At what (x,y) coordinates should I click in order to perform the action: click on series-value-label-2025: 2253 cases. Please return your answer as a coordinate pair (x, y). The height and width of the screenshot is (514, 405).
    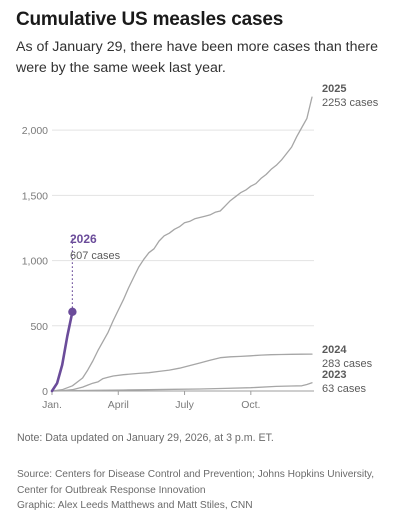
    Looking at the image, I should click on (350, 103).